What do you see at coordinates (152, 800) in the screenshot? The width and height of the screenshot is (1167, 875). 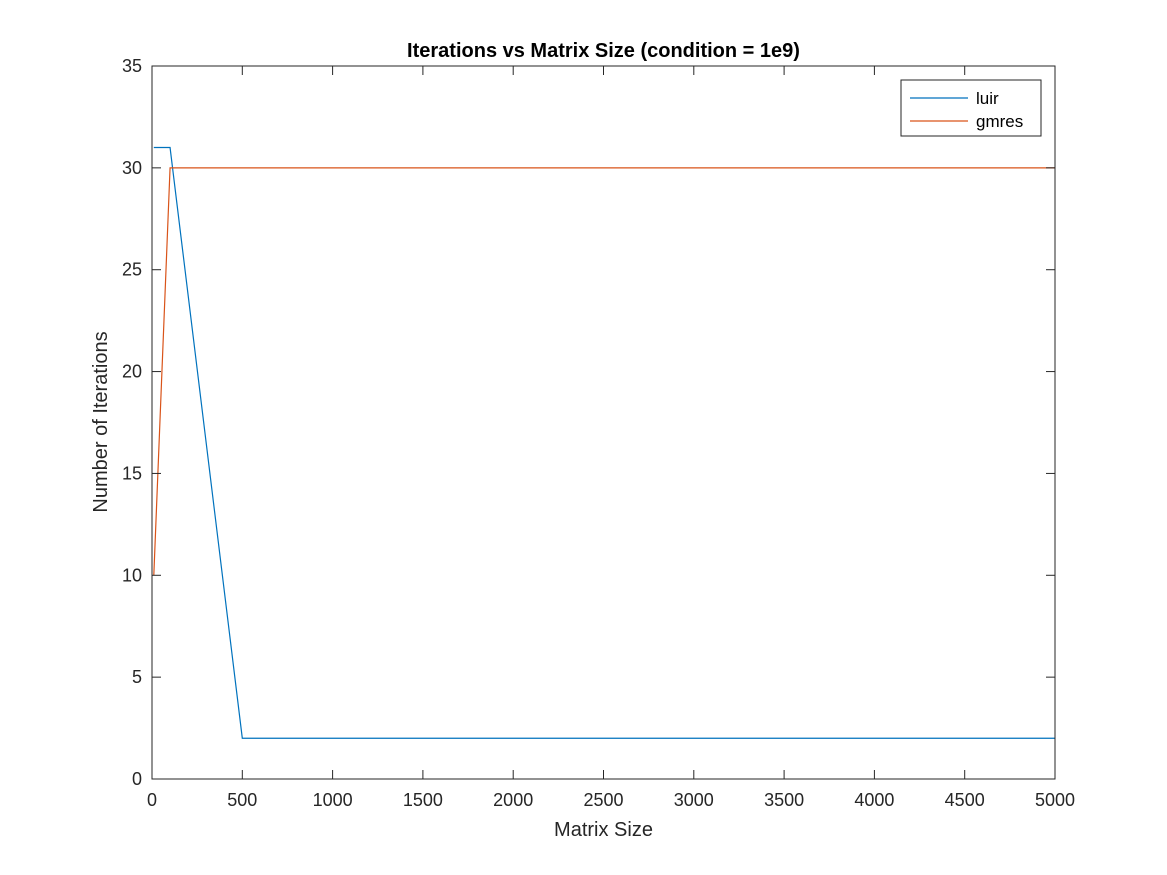 I see `x-tick-label: 0` at bounding box center [152, 800].